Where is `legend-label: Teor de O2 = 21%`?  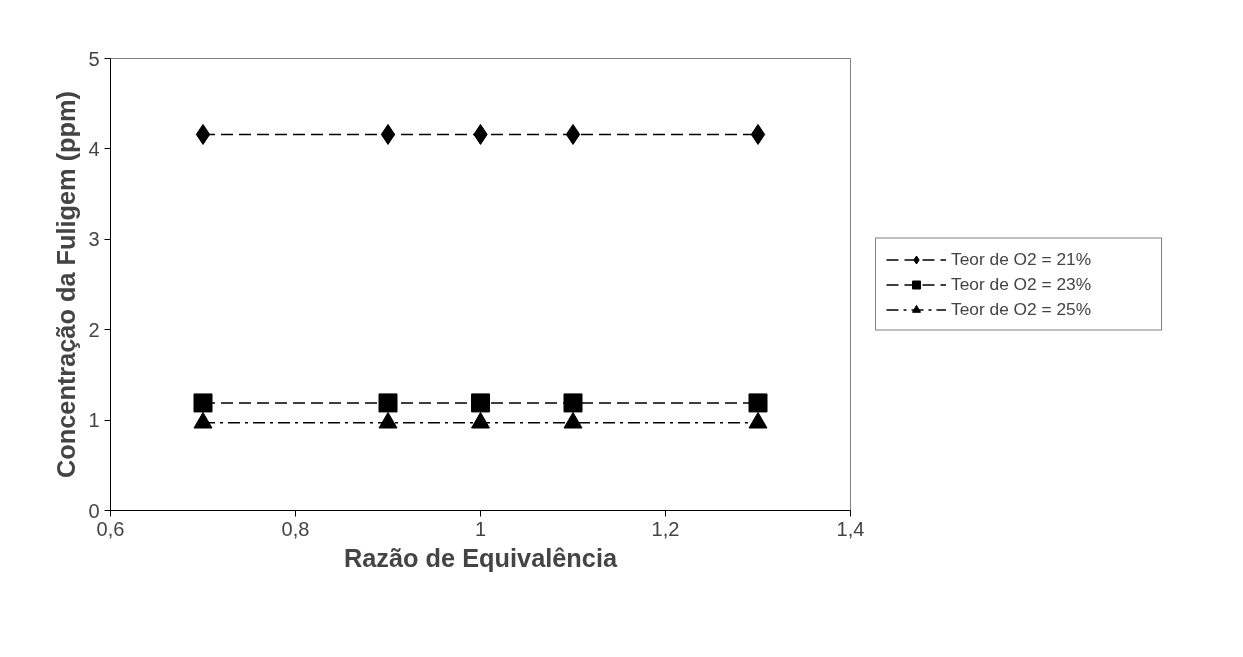 legend-label: Teor de O2 = 21% is located at coordinates (1022, 259).